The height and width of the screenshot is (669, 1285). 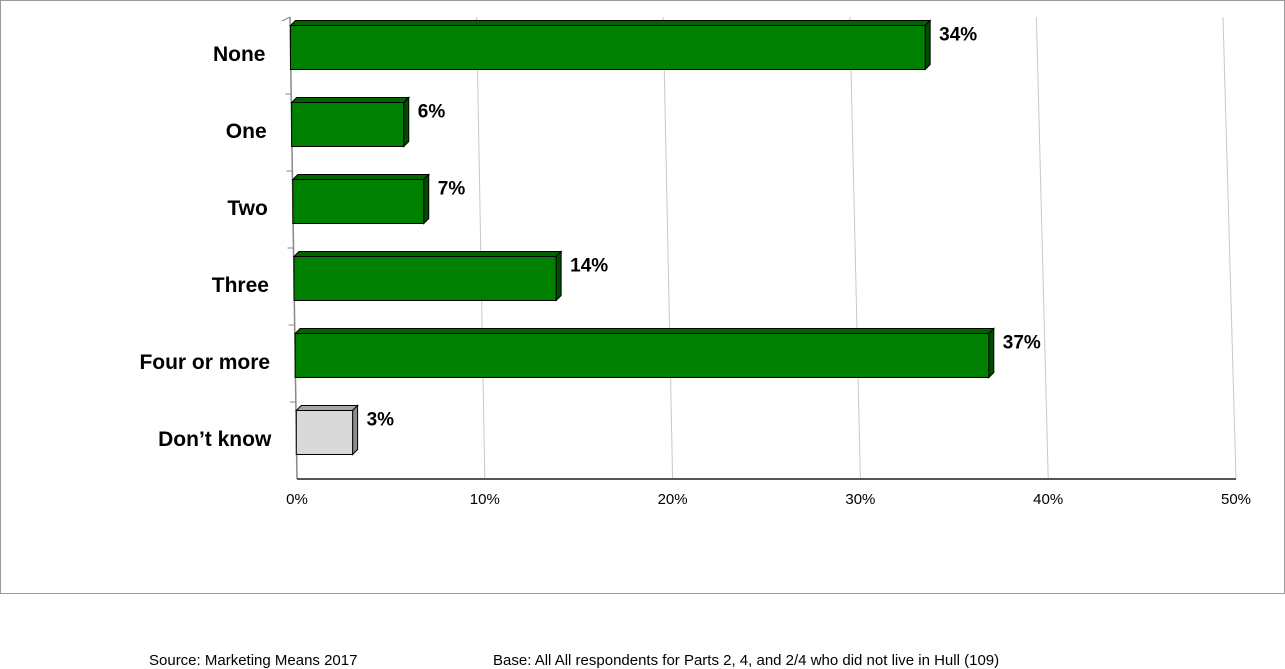 What do you see at coordinates (485, 499) in the screenshot?
I see `x-tick-label: 10%` at bounding box center [485, 499].